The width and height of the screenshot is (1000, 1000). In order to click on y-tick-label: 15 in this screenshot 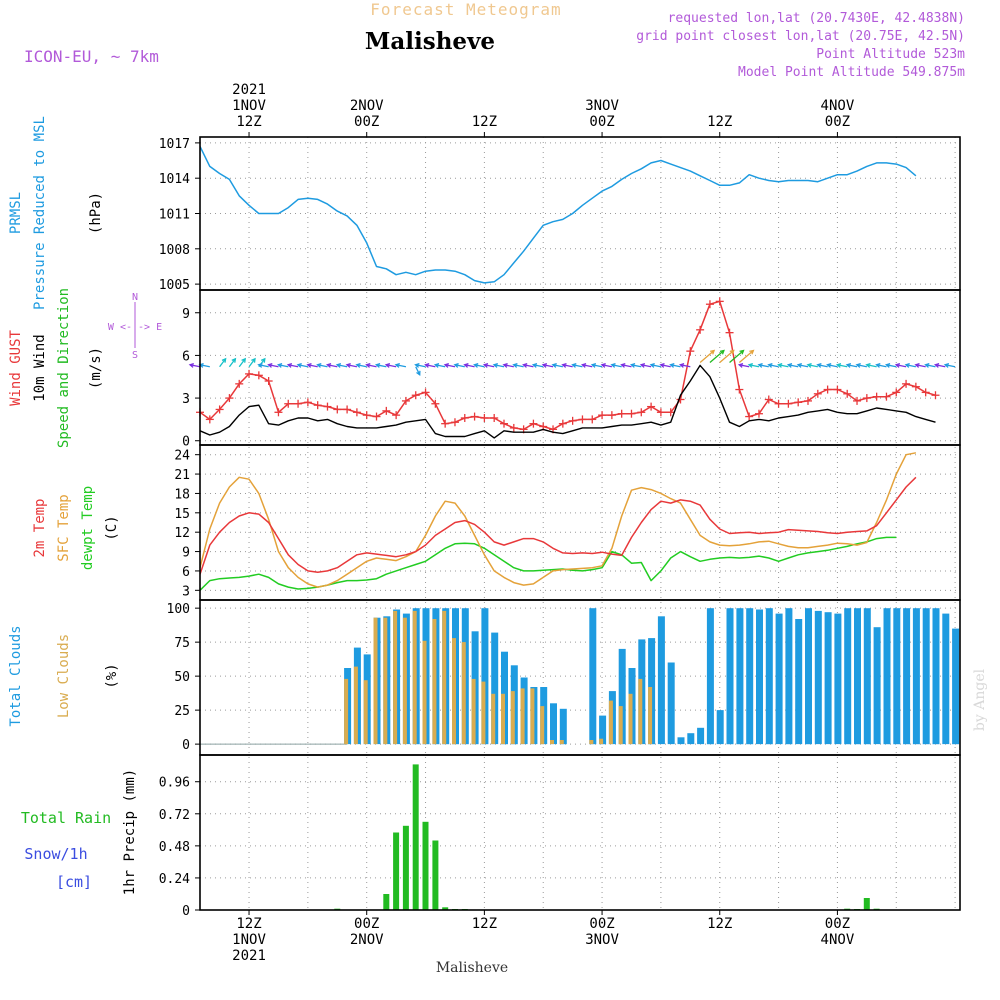, I will do `click(182, 514)`.